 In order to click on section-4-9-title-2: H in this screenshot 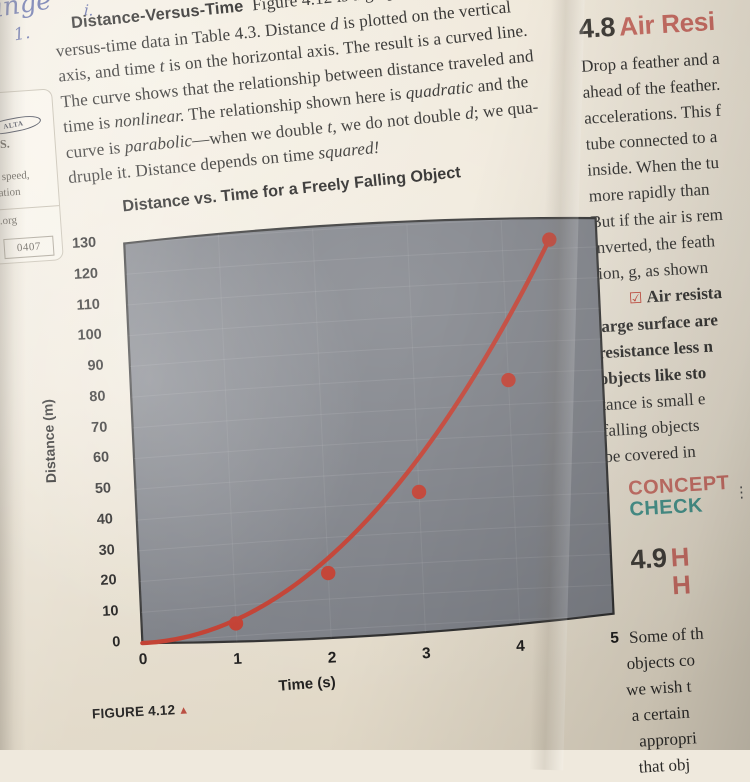, I will do `click(681, 585)`.